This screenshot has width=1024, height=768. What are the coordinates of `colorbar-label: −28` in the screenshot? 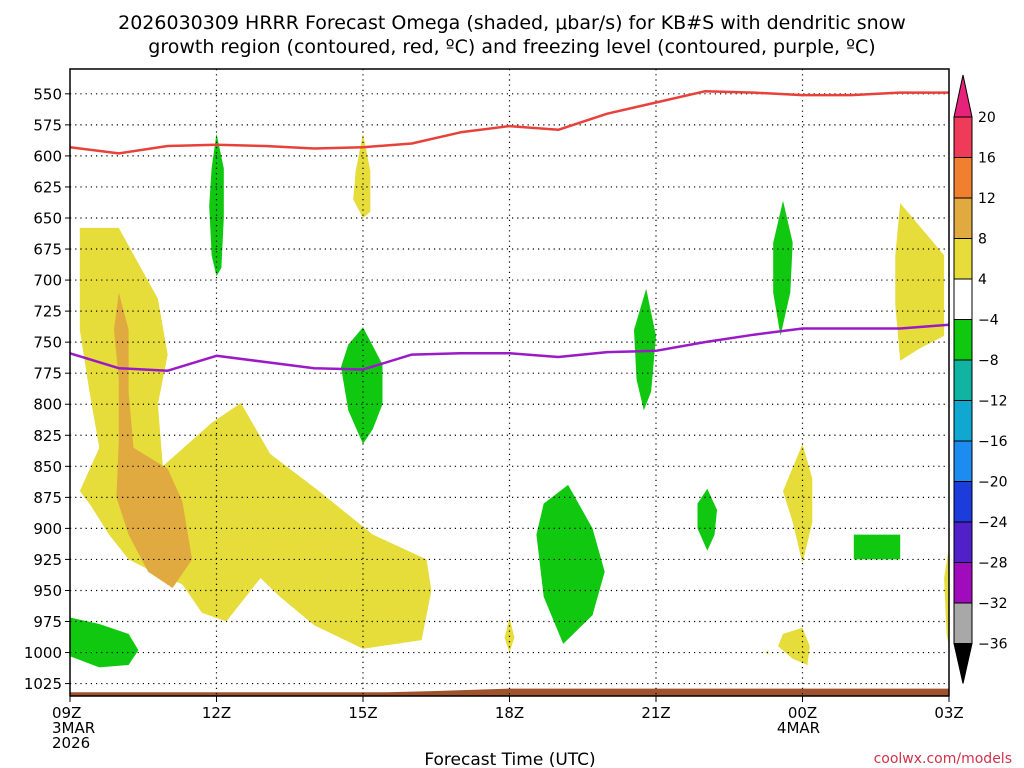 It's located at (993, 564).